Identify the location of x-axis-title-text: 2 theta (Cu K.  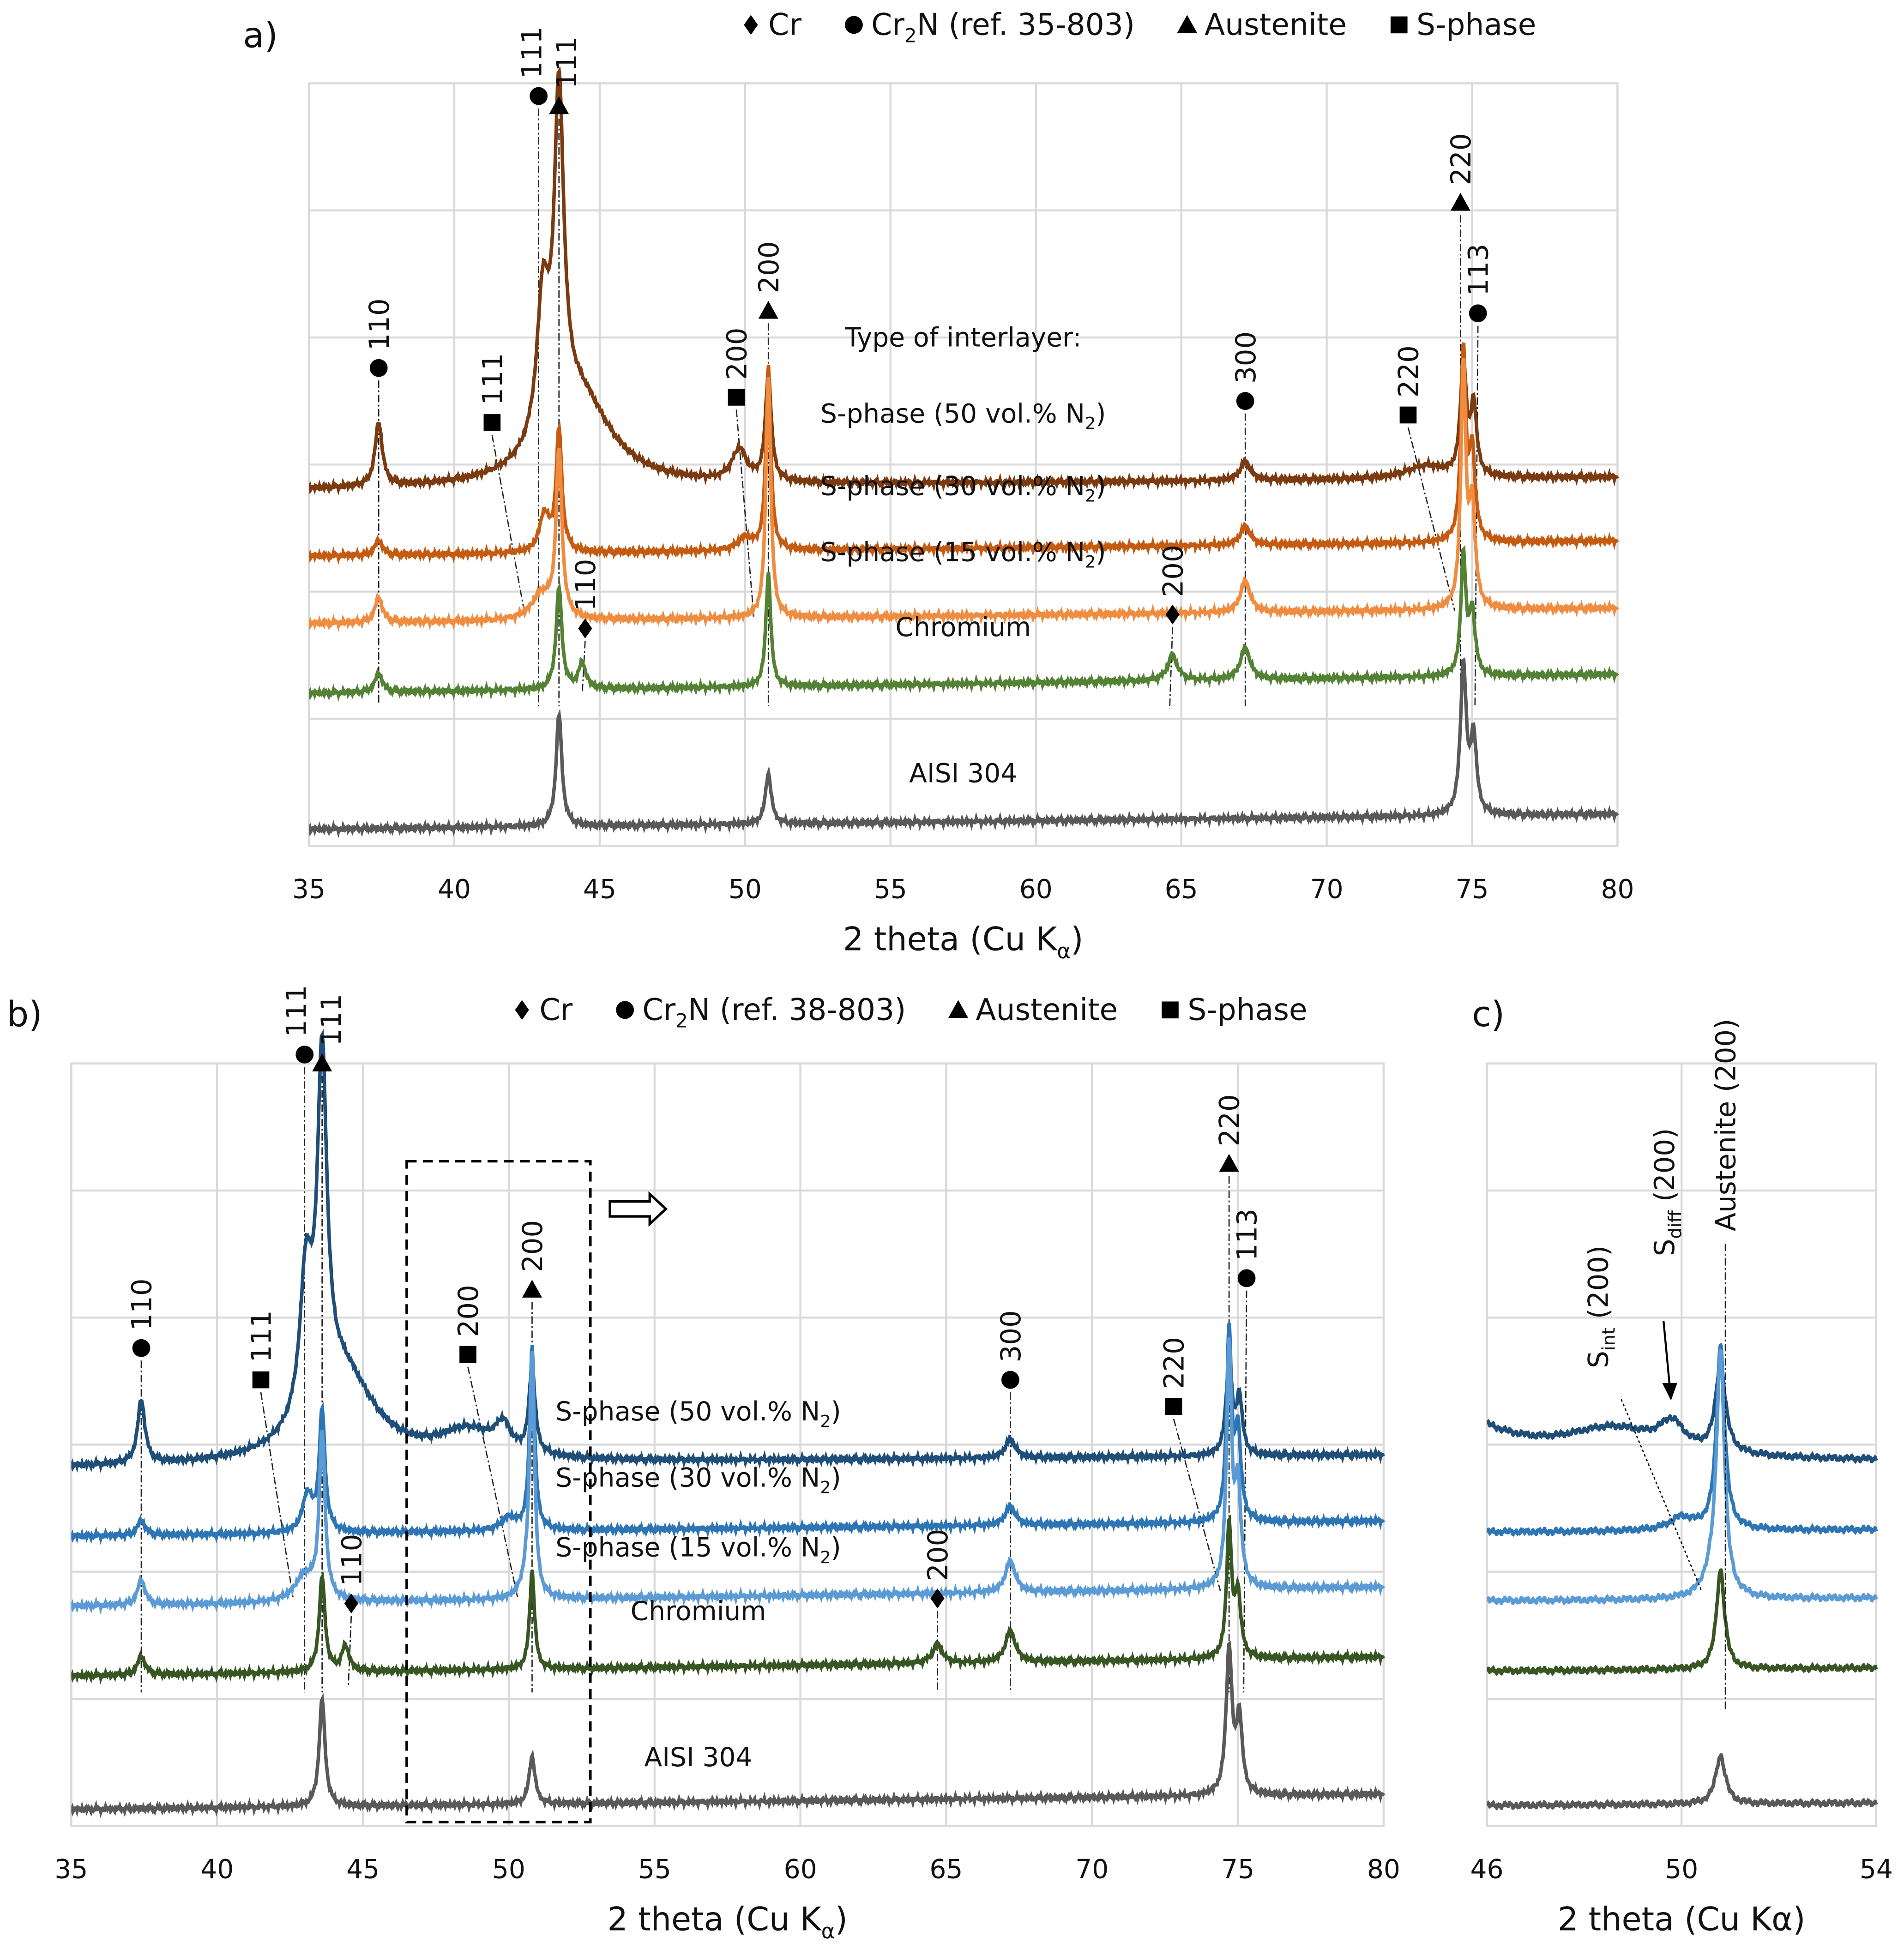
(714, 1919).